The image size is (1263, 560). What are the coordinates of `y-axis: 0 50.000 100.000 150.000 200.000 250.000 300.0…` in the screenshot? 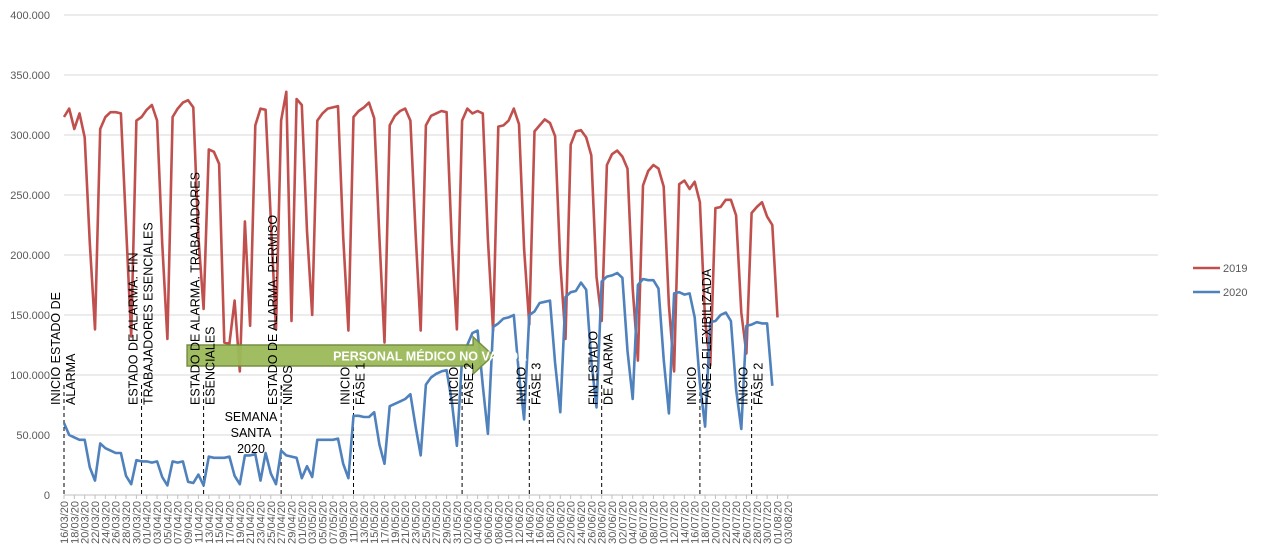 It's located at (30, 256).